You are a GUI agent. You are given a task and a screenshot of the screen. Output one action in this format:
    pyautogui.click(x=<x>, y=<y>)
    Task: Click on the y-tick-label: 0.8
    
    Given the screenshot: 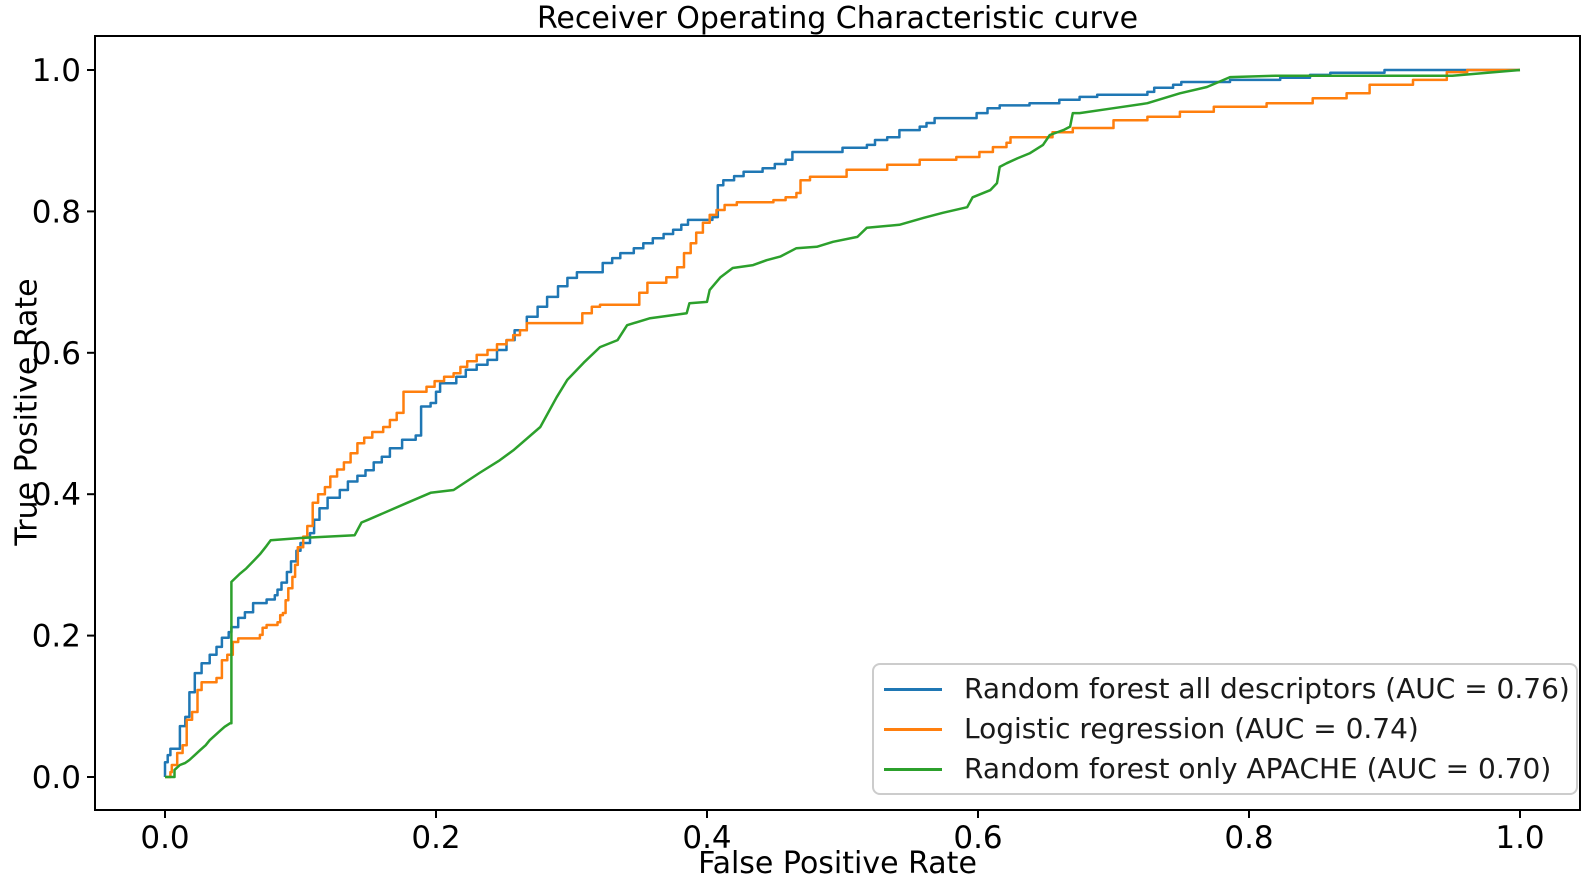 What is the action you would take?
    pyautogui.click(x=56, y=212)
    